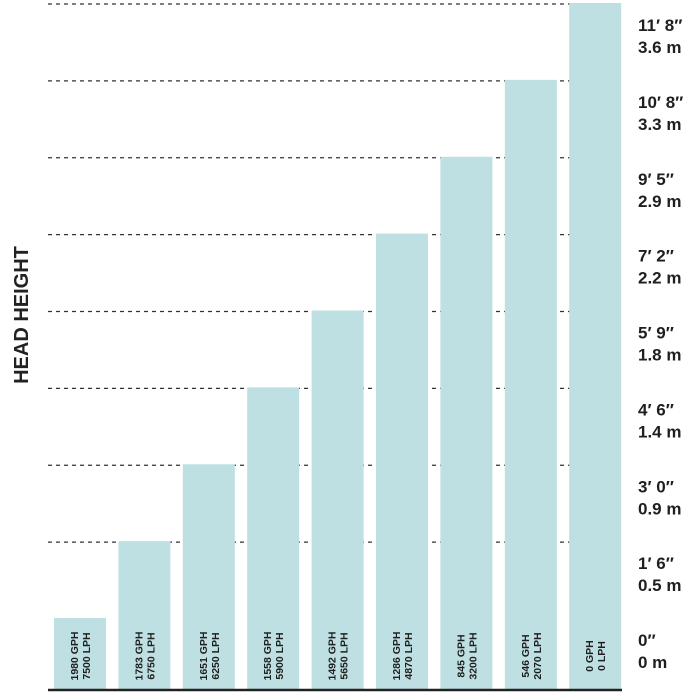 The image size is (700, 700). Describe the element at coordinates (139, 655) in the screenshot. I see `bar-label-gph: 1783 GPH` at that location.